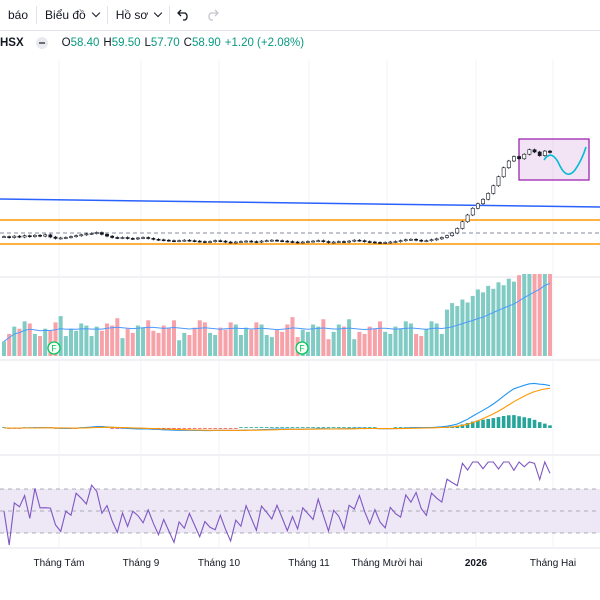 The width and height of the screenshot is (600, 600). I want to click on menu-bao: báo, so click(18, 15).